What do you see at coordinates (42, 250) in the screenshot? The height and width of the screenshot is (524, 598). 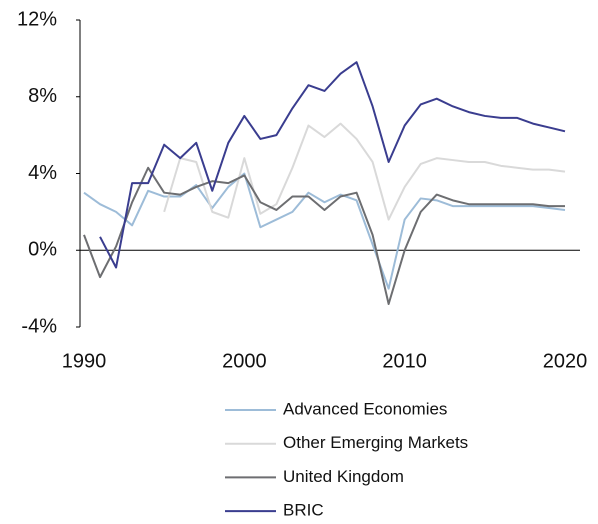 I see `y-tick-label: 0%` at bounding box center [42, 250].